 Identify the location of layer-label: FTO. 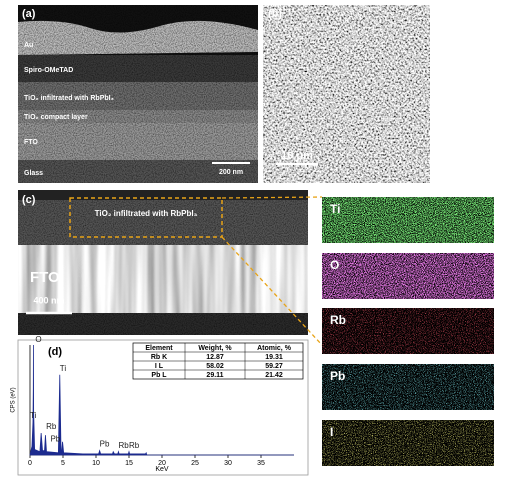
(31, 142).